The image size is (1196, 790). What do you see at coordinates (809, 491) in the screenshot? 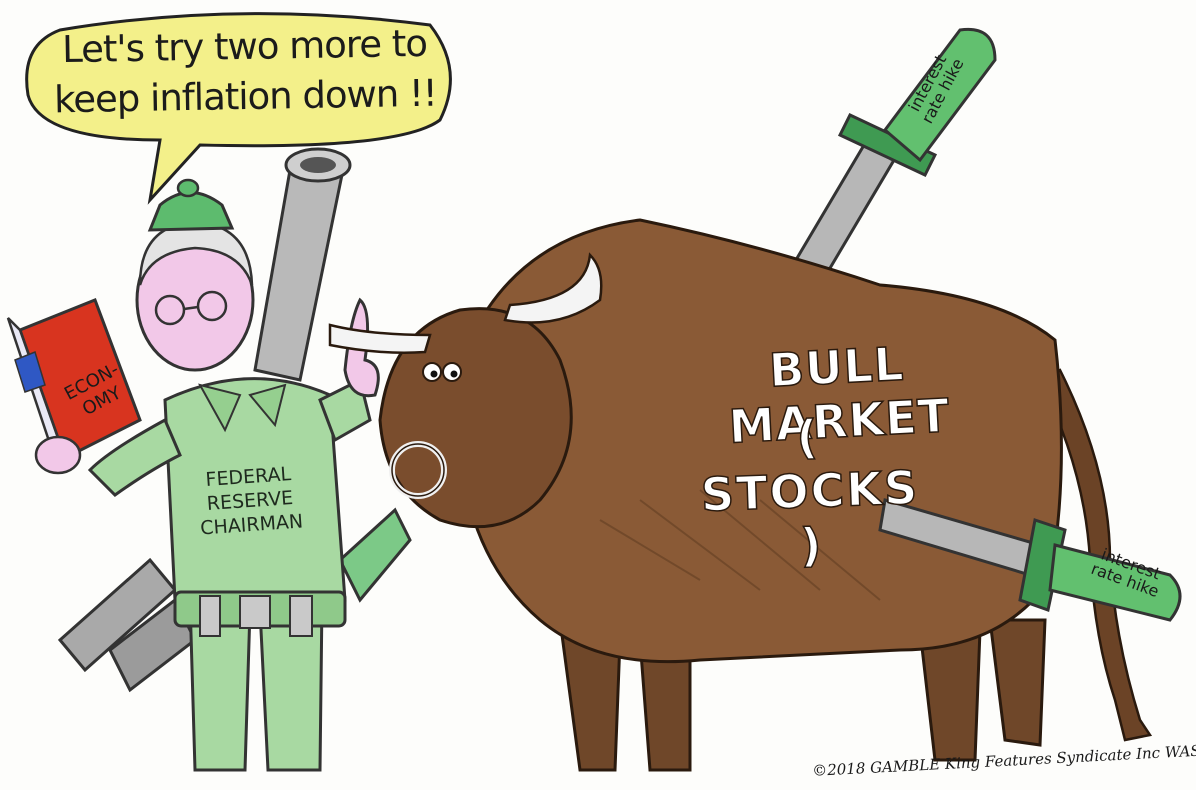
I see `bull-label-line-2: ( STOCKS )` at bounding box center [809, 491].